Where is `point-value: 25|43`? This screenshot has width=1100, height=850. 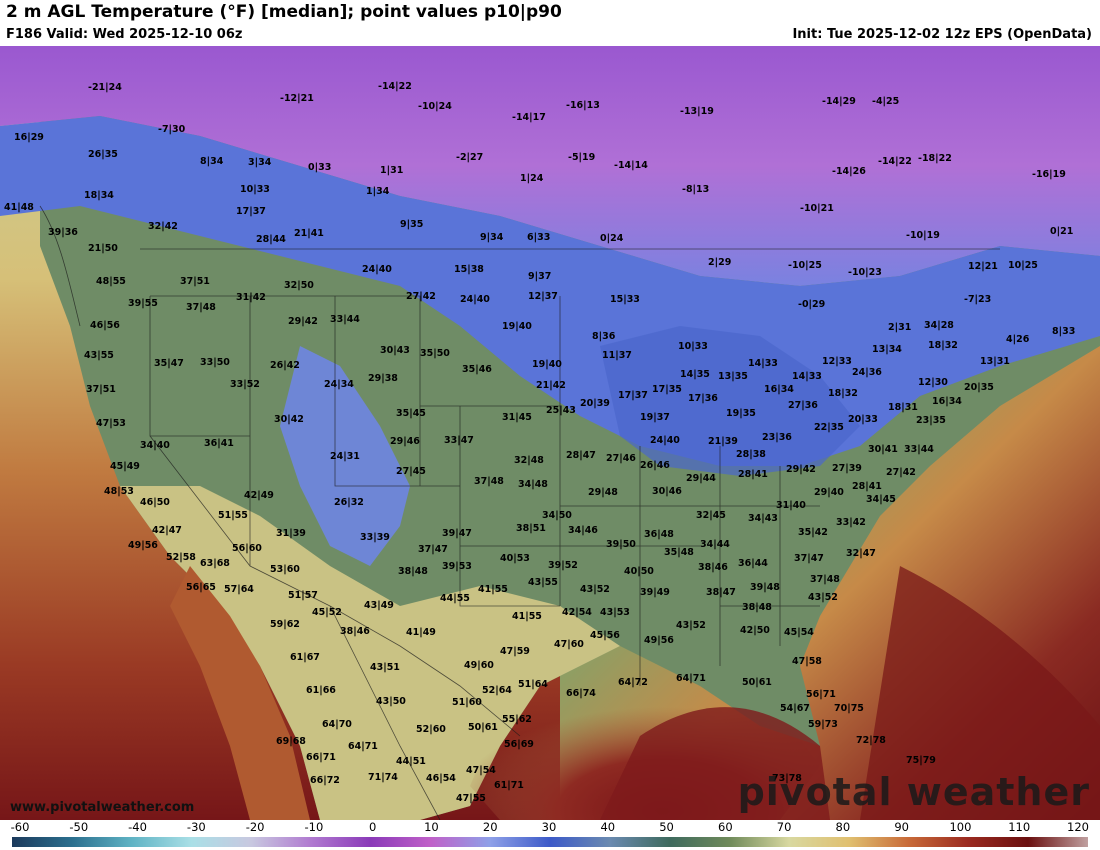
point-value: 25|43 is located at coordinates (561, 410).